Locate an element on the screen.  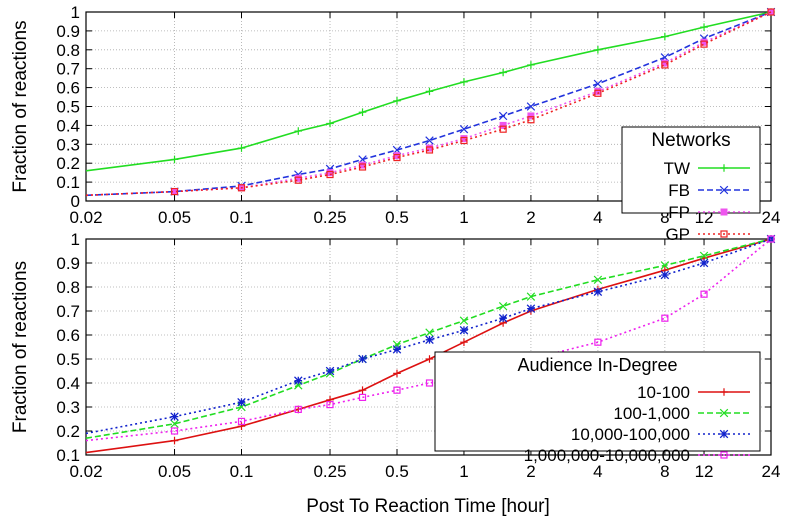
x-tick-label: 12 is located at coordinates (704, 471).